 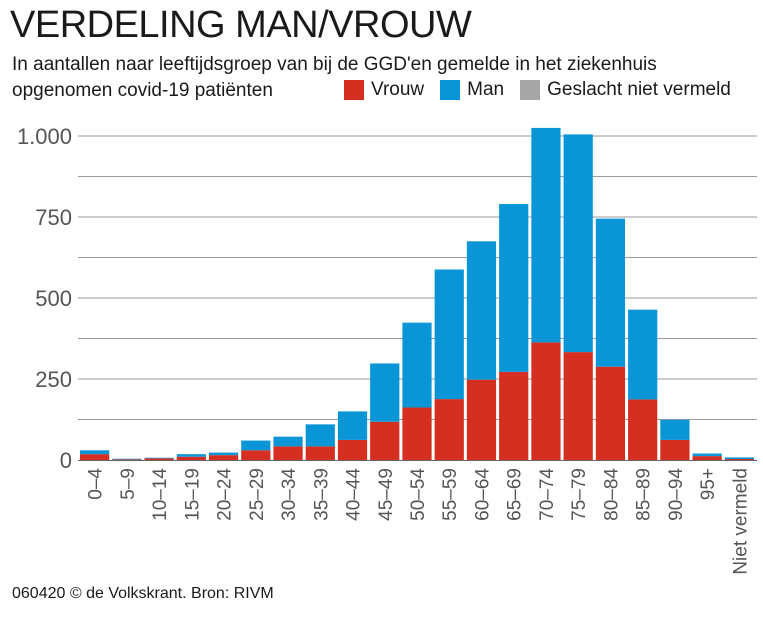 What do you see at coordinates (241, 25) in the screenshot?
I see `chart-title: VERDELING MAN/VROUW` at bounding box center [241, 25].